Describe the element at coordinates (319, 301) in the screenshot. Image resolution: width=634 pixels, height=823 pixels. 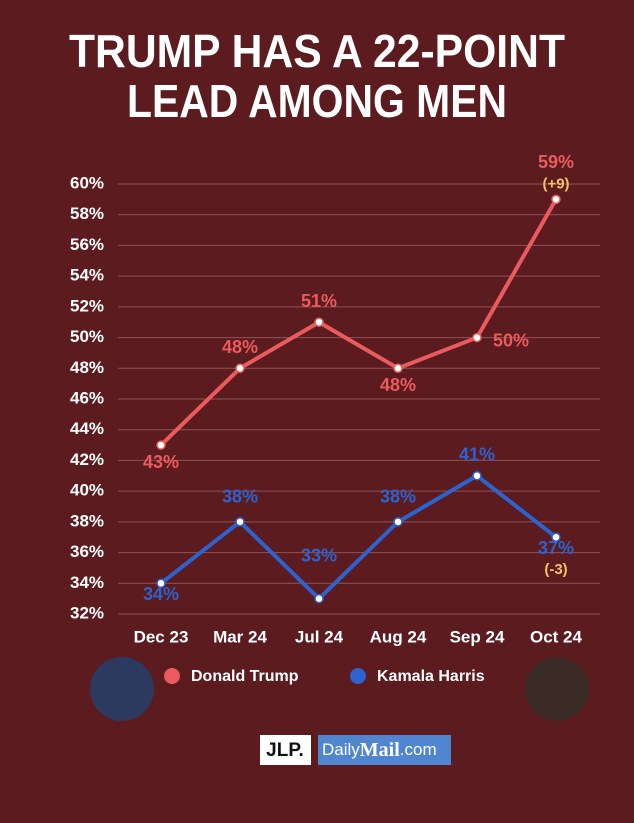
I see `data-label: 51%` at that location.